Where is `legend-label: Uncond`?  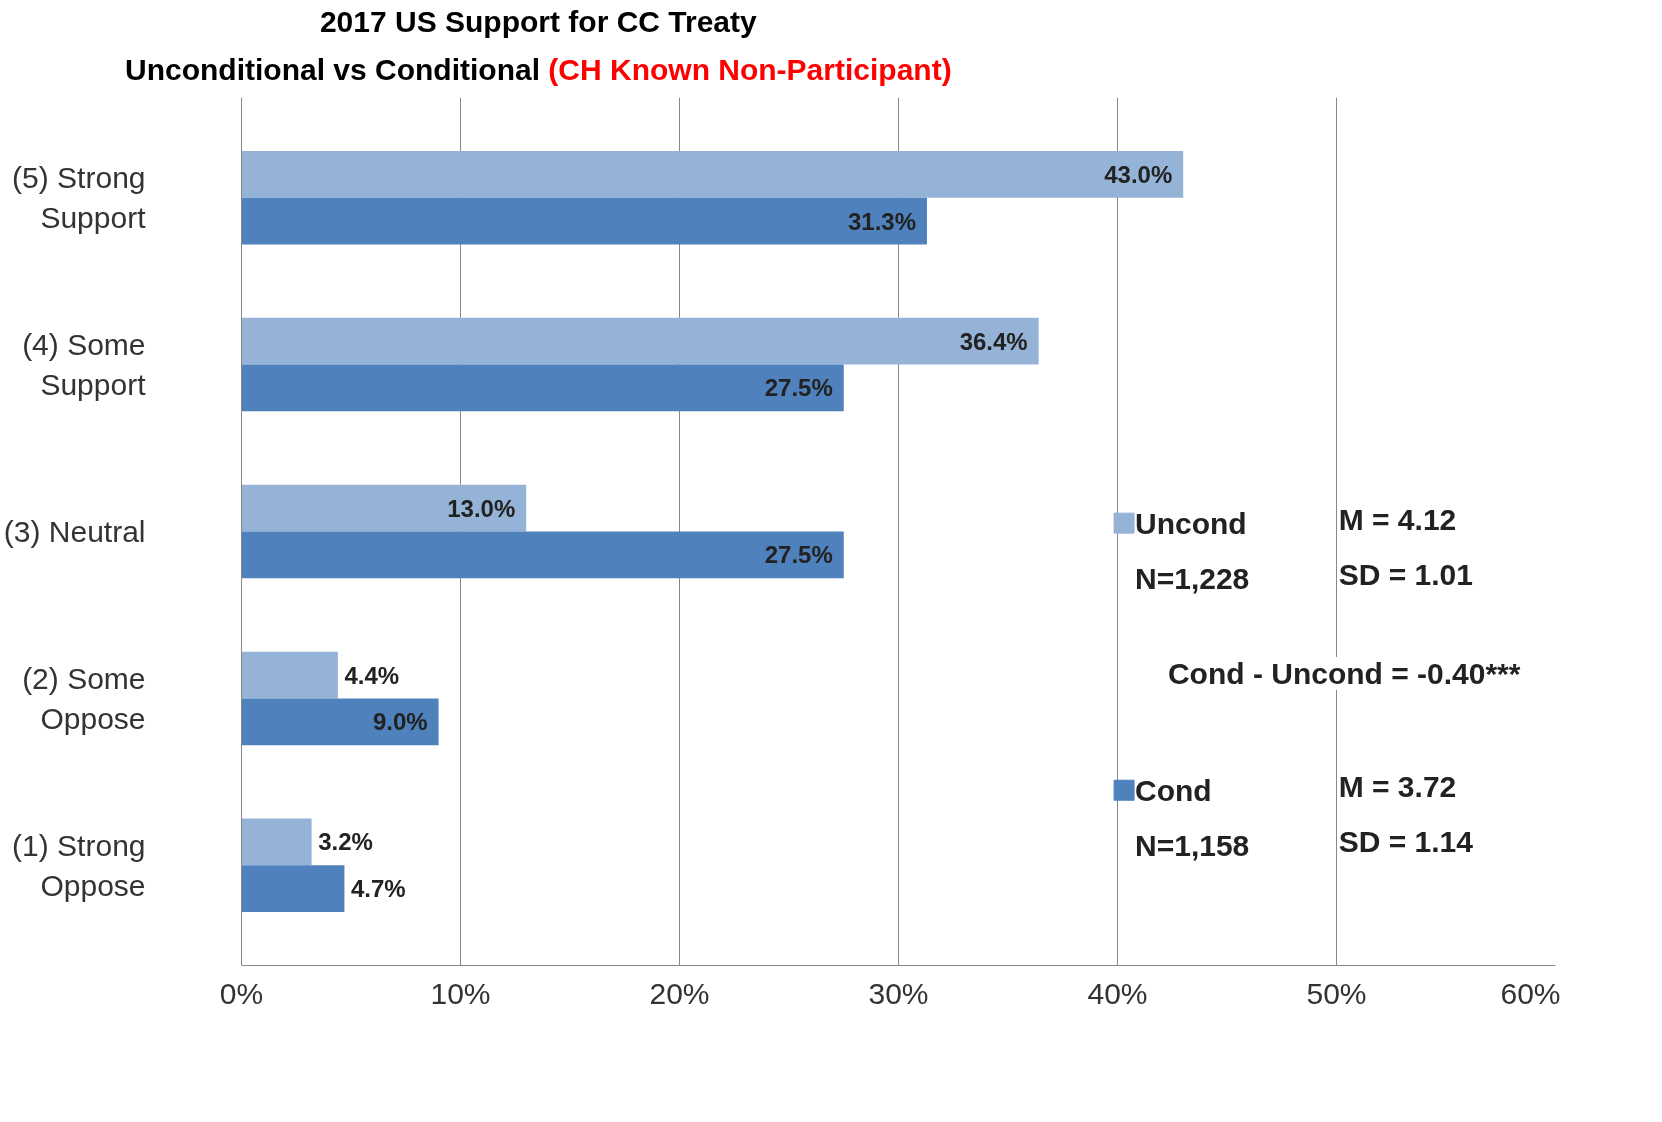 legend-label: Uncond is located at coordinates (1191, 523).